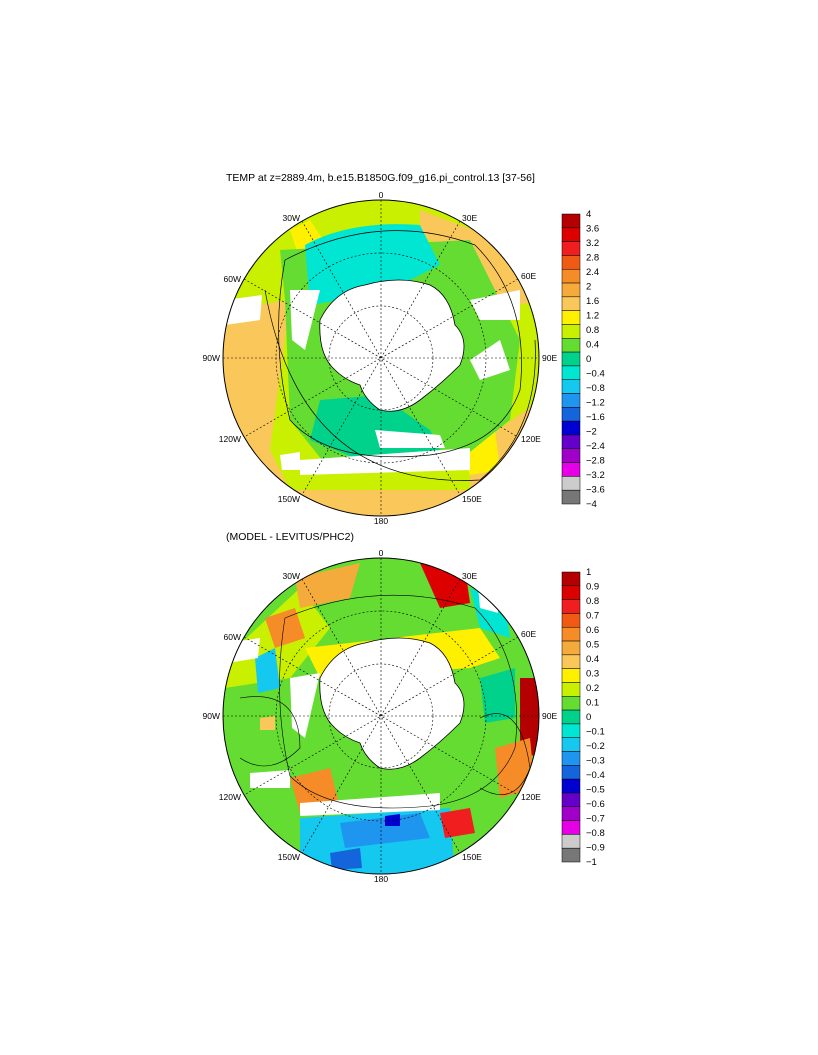 The image size is (818, 1055). I want to click on field-orange-peninsula, so click(285, 628).